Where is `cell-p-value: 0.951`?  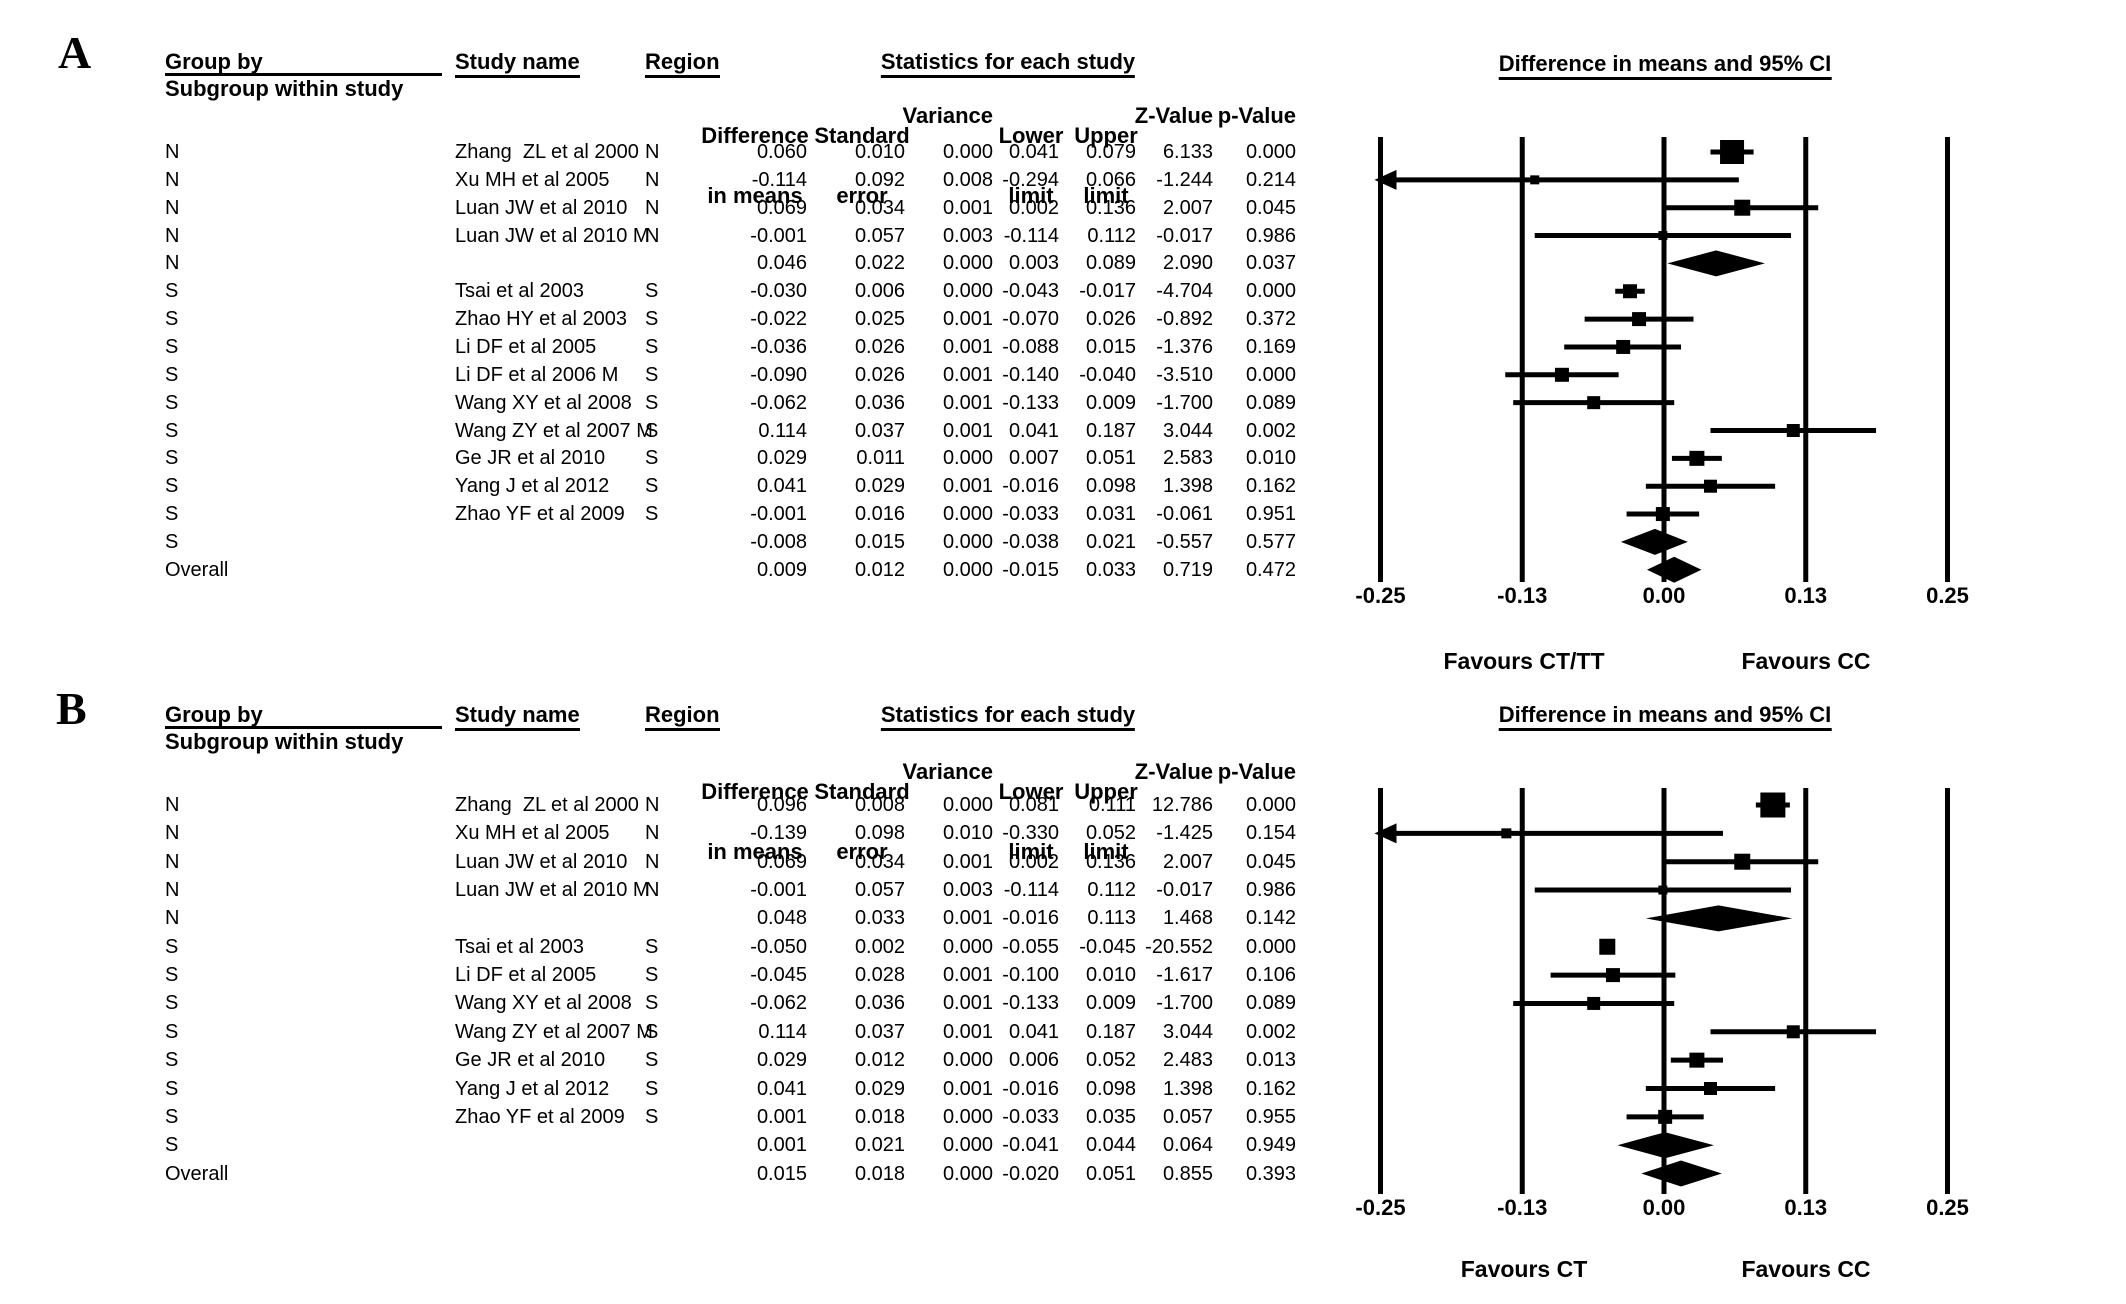
cell-p-value: 0.951 is located at coordinates (1270, 514).